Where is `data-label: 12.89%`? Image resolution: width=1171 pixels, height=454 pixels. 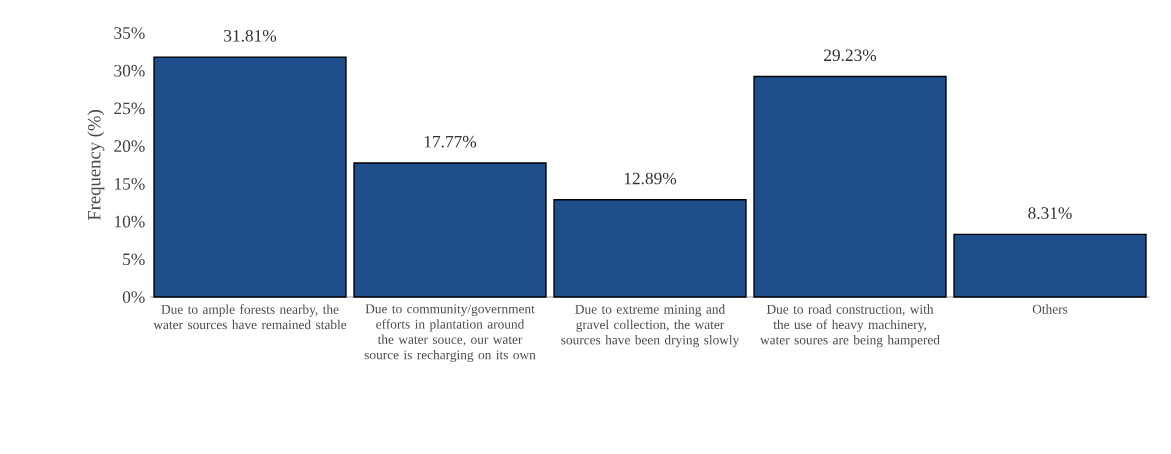
data-label: 12.89% is located at coordinates (650, 178).